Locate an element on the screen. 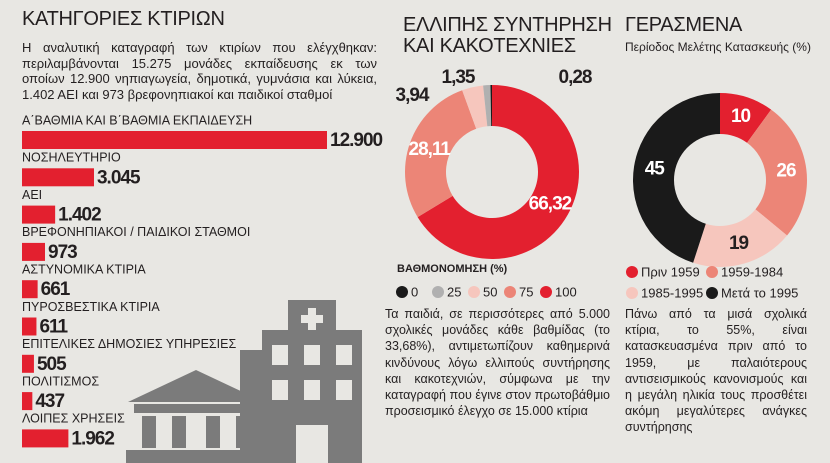  legend-label: 75 is located at coordinates (526, 291).